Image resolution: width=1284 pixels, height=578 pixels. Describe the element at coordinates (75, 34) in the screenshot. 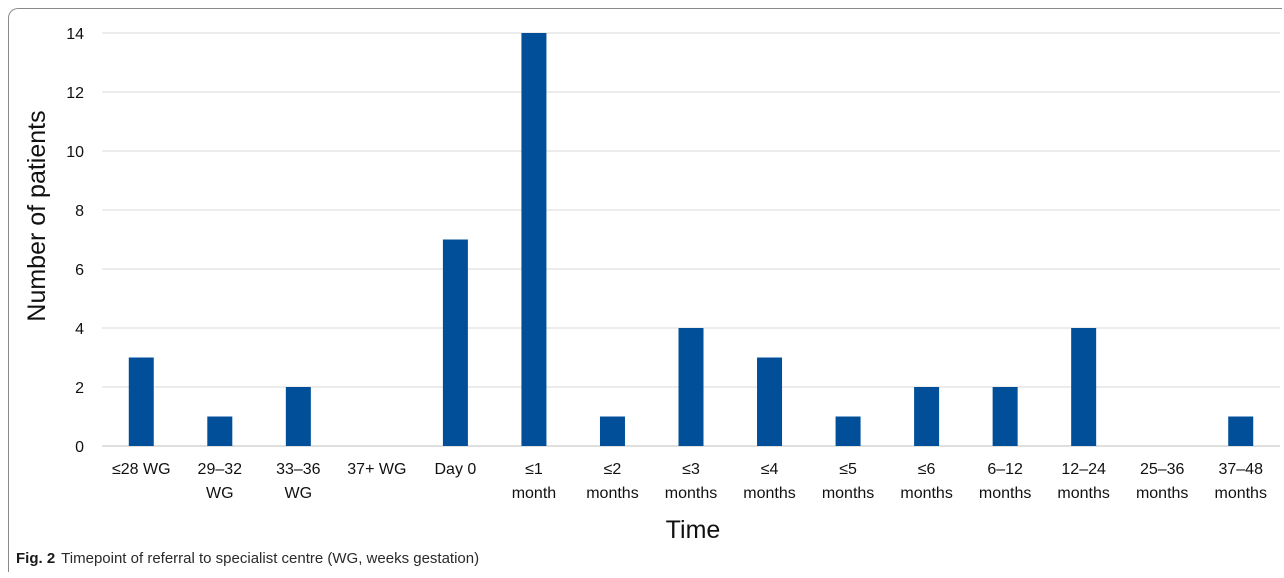

I see `y-tick-label: 14` at that location.